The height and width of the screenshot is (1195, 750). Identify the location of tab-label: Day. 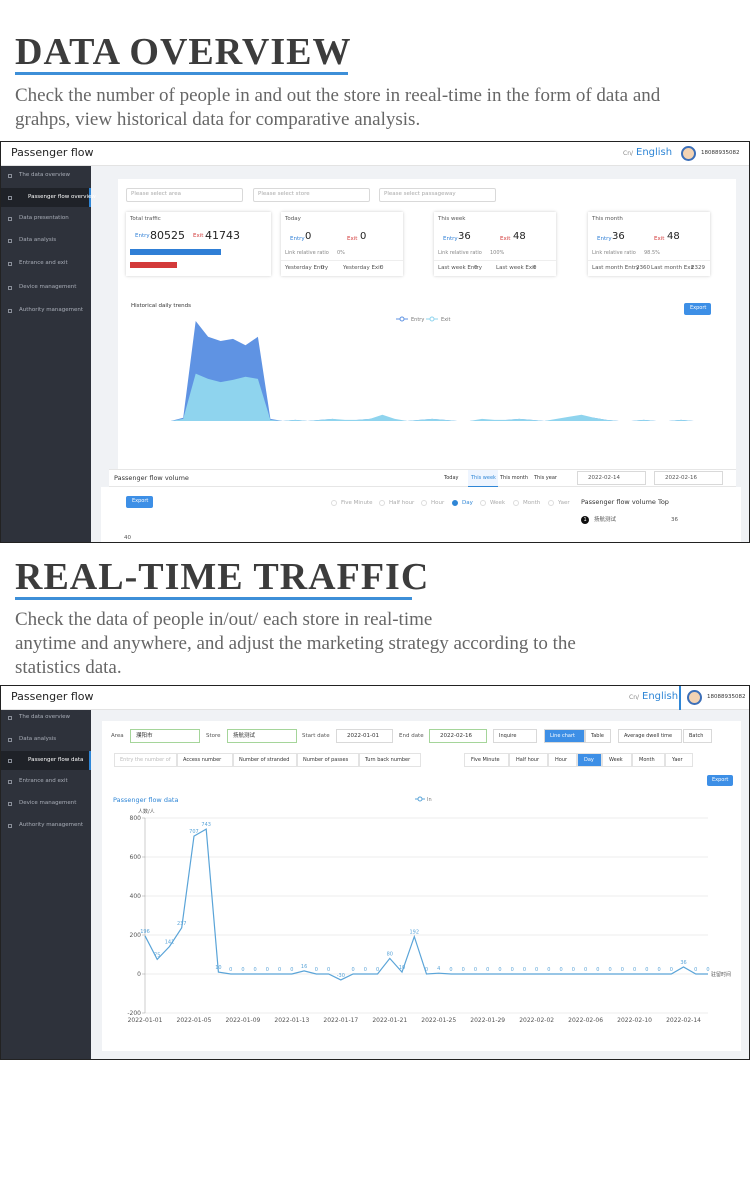
(589, 760).